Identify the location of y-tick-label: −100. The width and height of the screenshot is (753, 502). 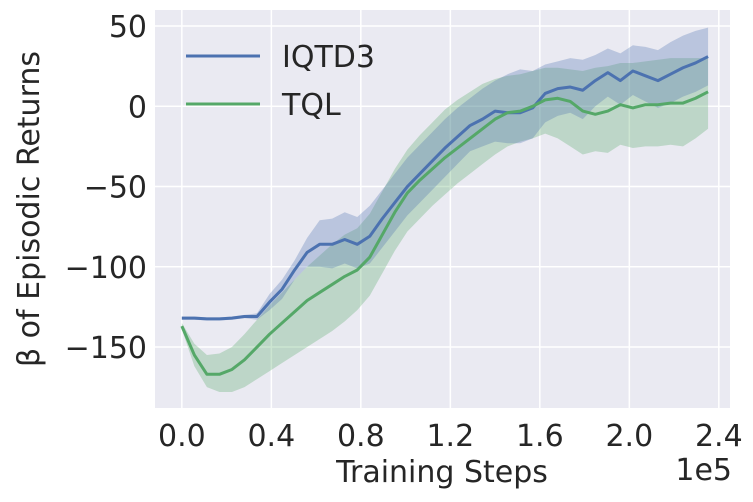
(106, 268).